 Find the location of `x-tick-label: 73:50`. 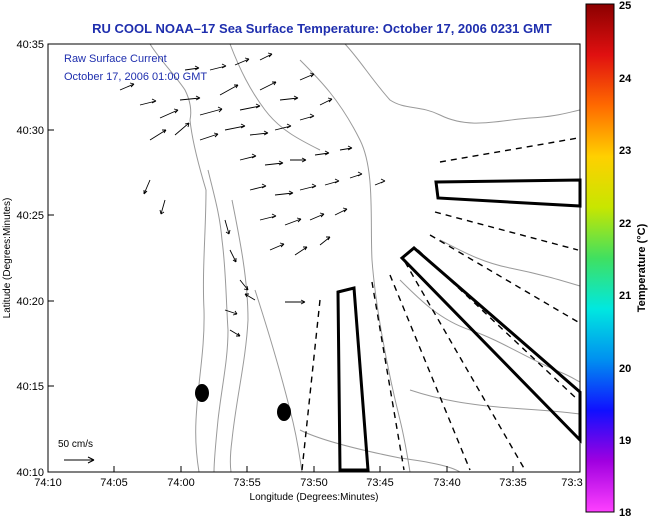

x-tick-label: 73:50 is located at coordinates (314, 483).